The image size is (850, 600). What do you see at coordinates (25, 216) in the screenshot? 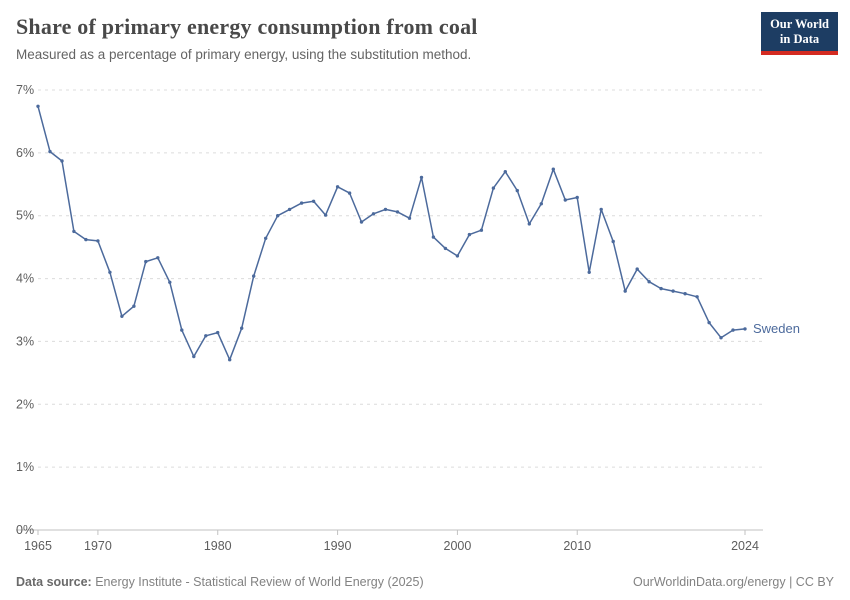
I see `y-tick-label: 5%` at bounding box center [25, 216].